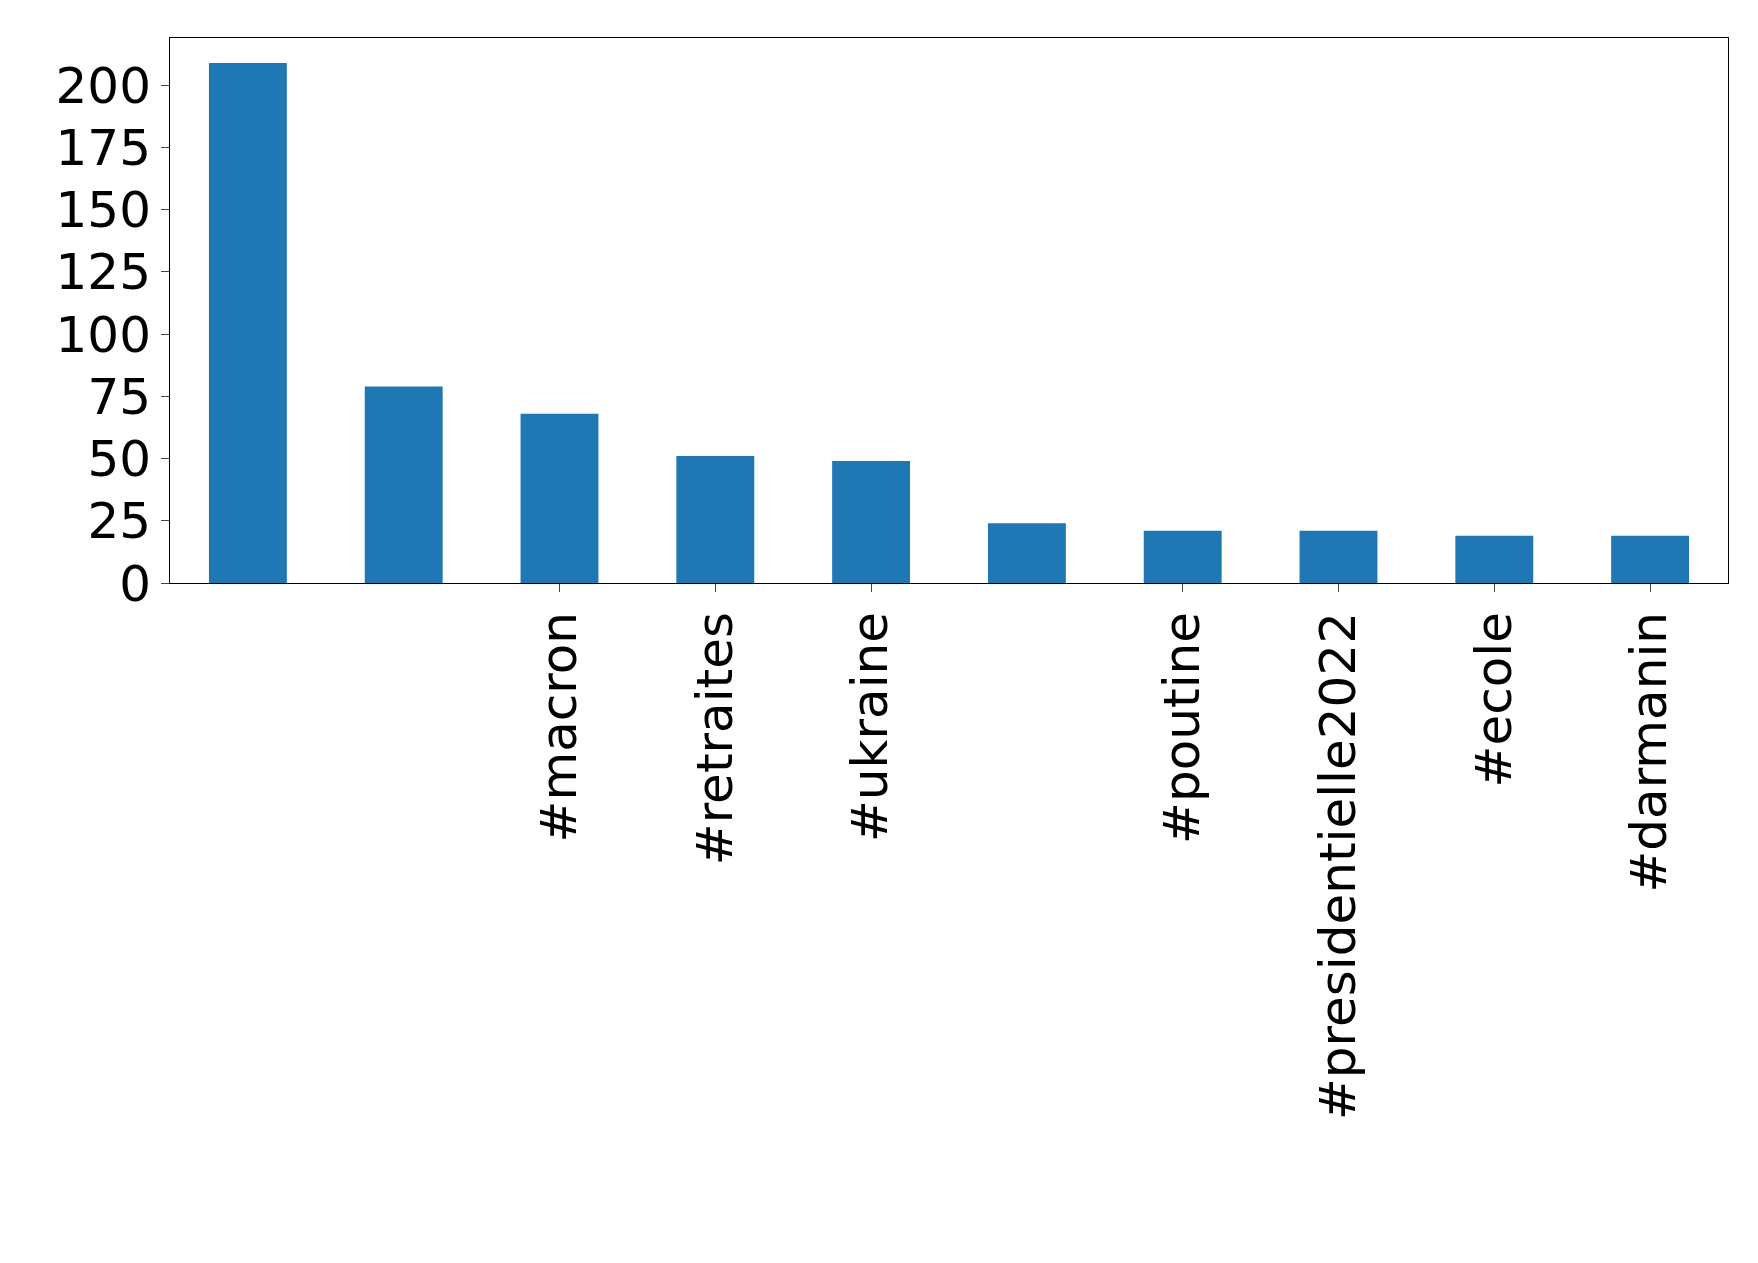 Image resolution: width=1758 pixels, height=1263 pixels. What do you see at coordinates (135, 583) in the screenshot?
I see `y-tick-label: 0` at bounding box center [135, 583].